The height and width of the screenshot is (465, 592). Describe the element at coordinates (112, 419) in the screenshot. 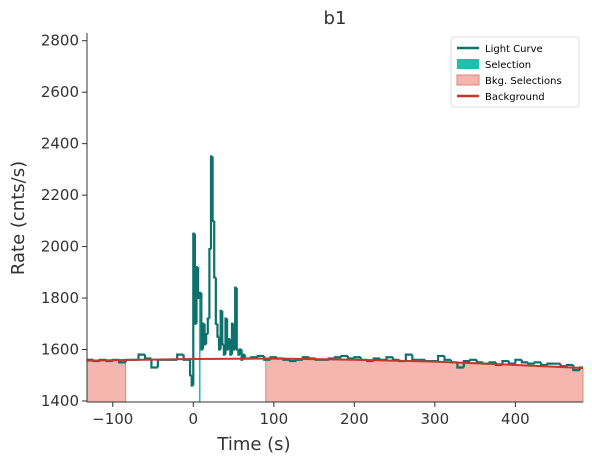

I see `x-tick-label: −100` at that location.